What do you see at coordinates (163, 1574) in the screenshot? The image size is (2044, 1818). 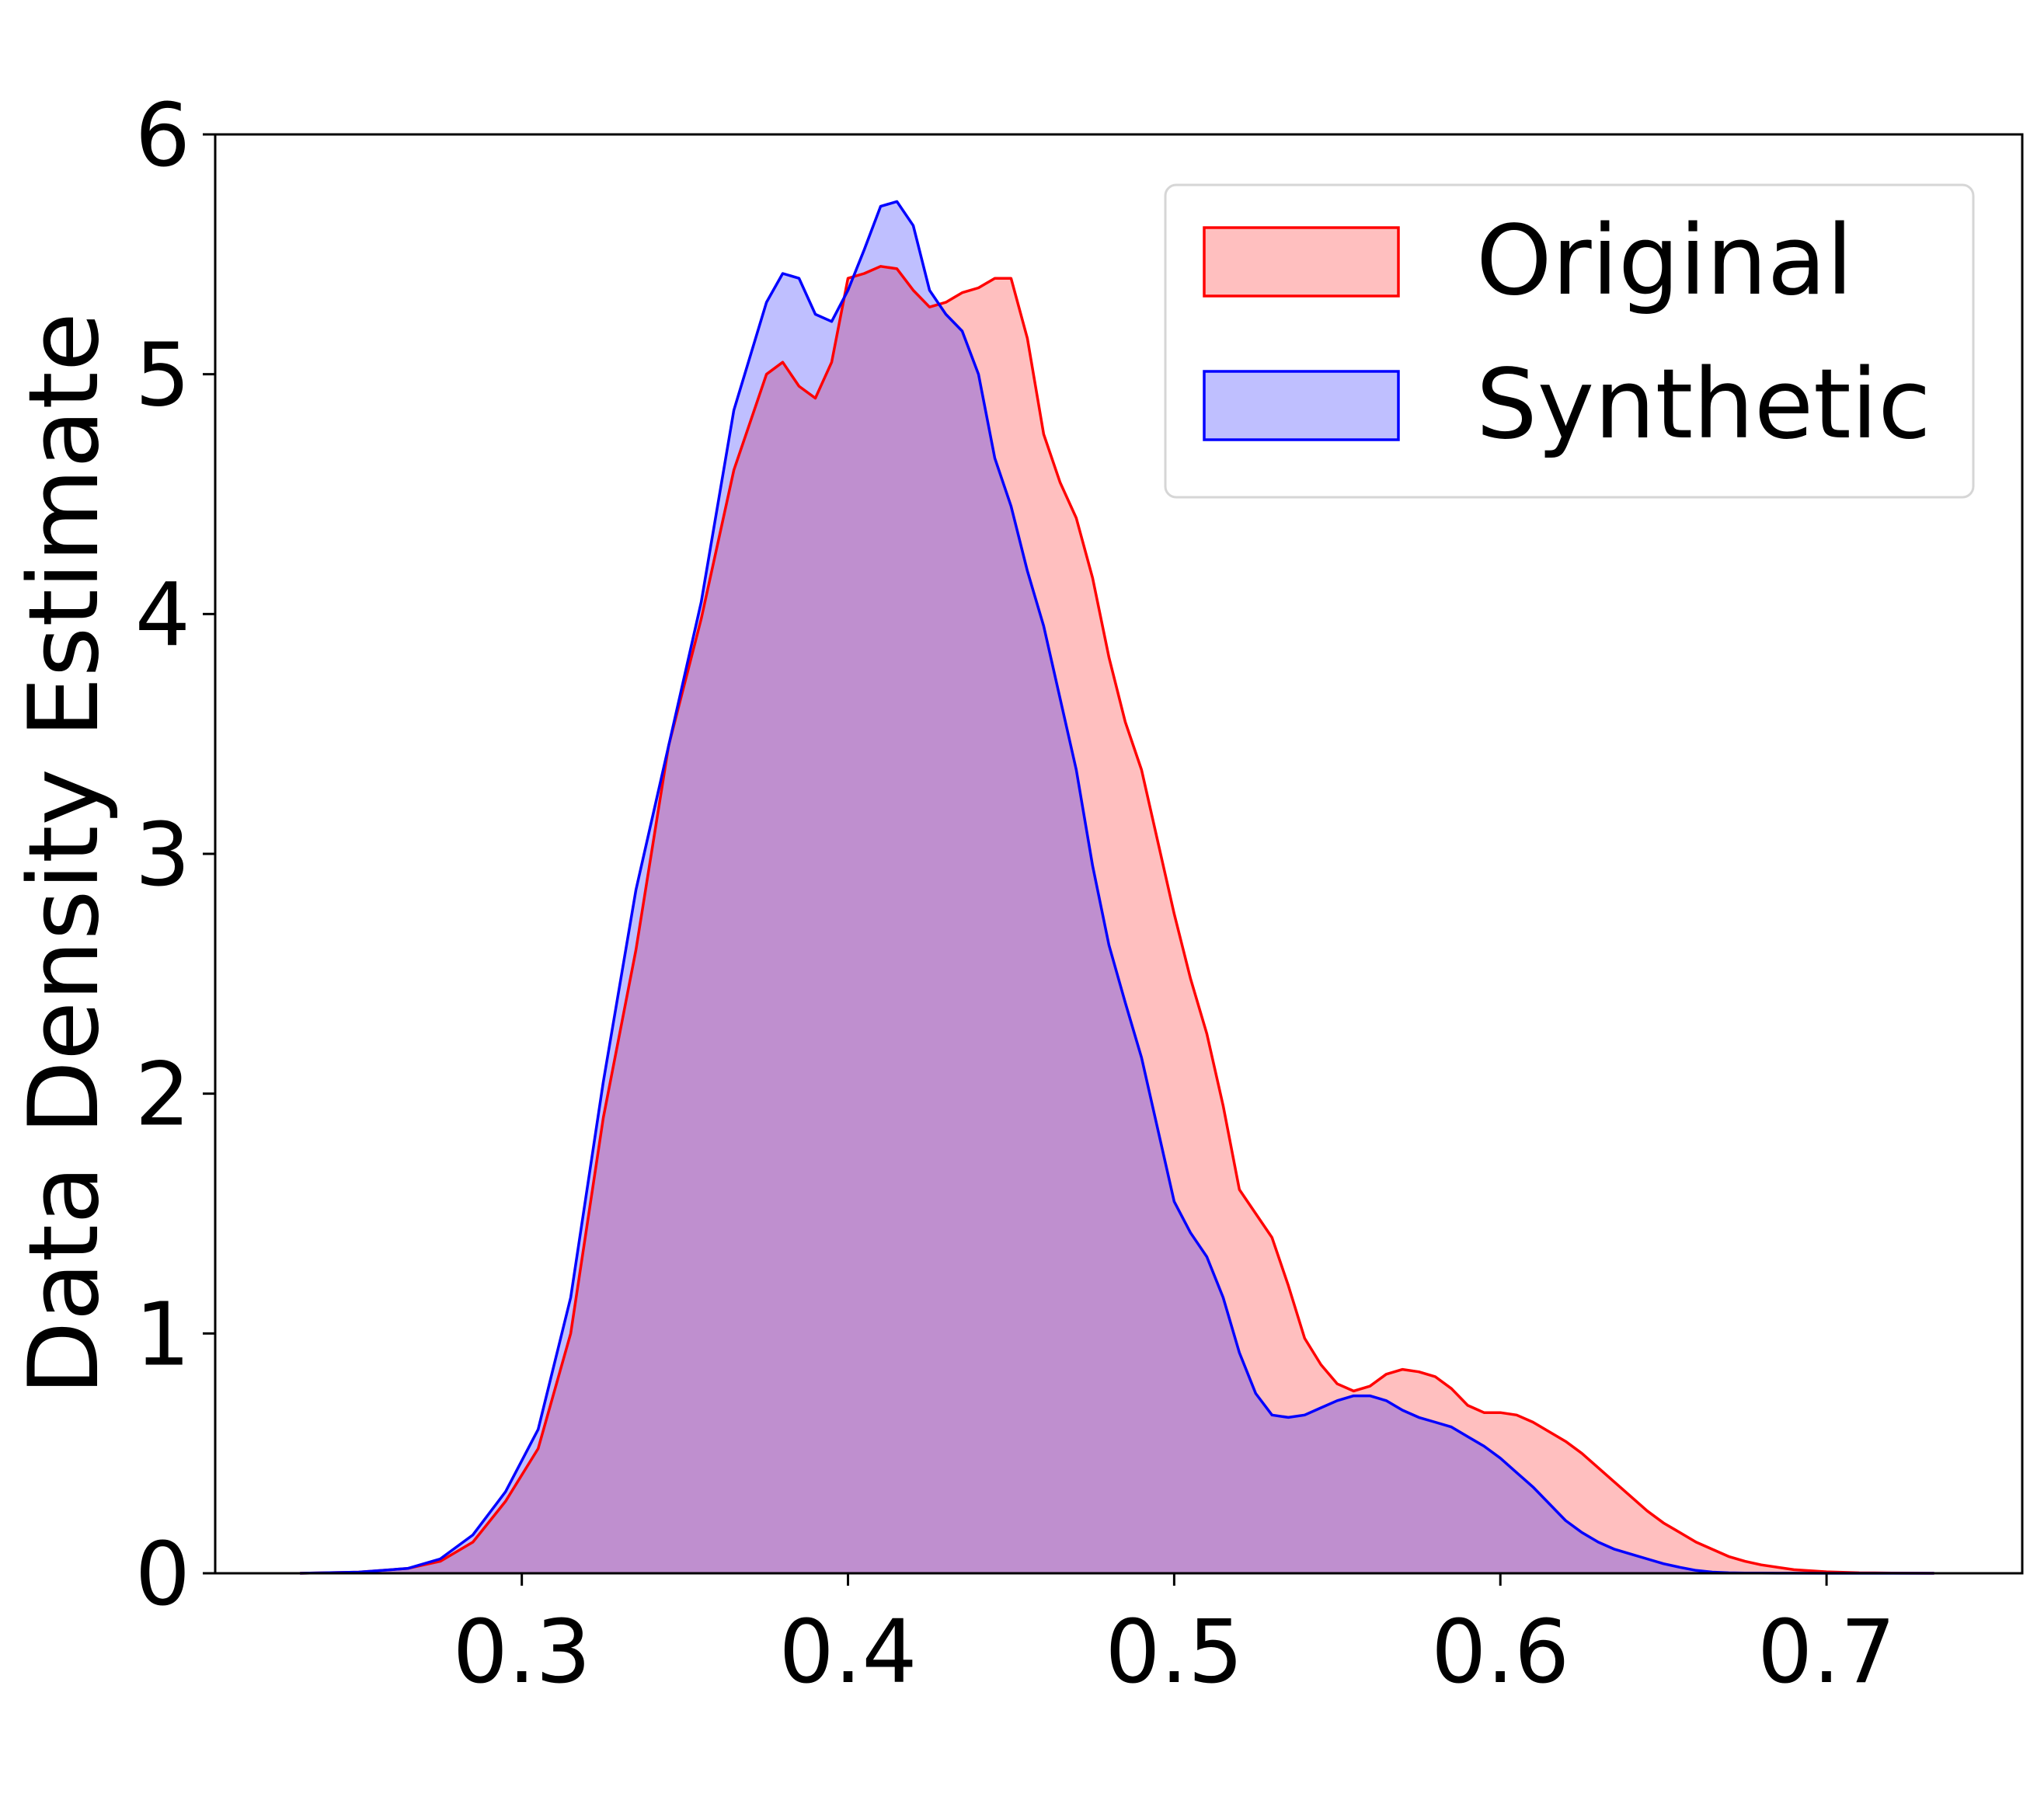 I see `y-tick-label: 0` at bounding box center [163, 1574].